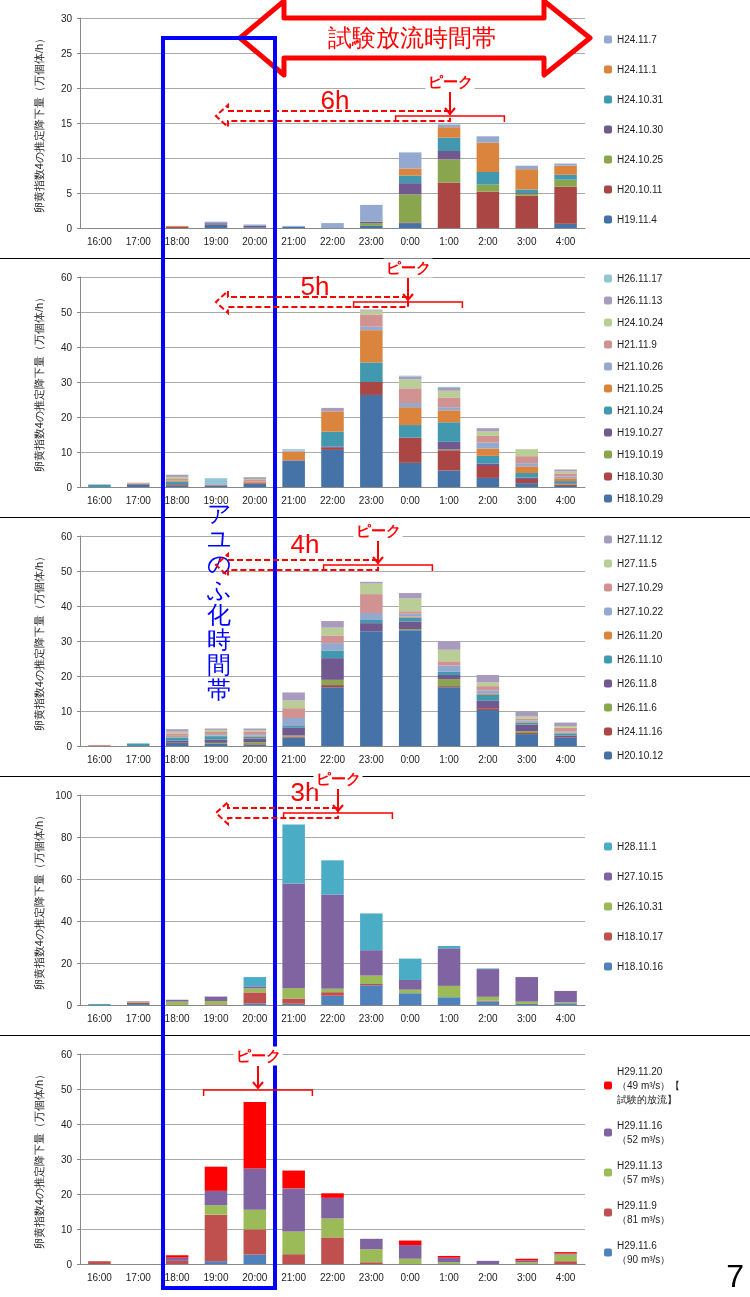  Describe the element at coordinates (640, 966) in the screenshot. I see `legend-label: H18.10.16` at that location.